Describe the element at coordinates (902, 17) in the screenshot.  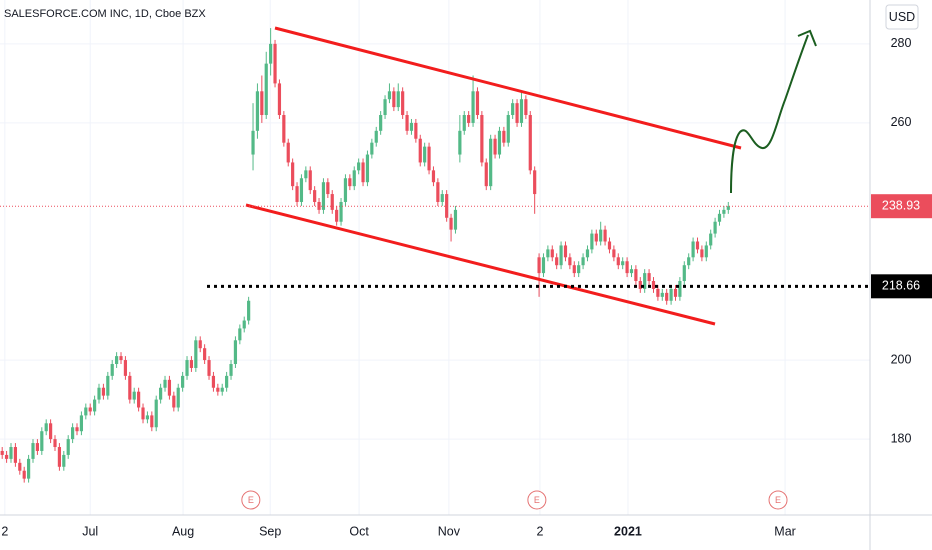
I see `currency-box` at that location.